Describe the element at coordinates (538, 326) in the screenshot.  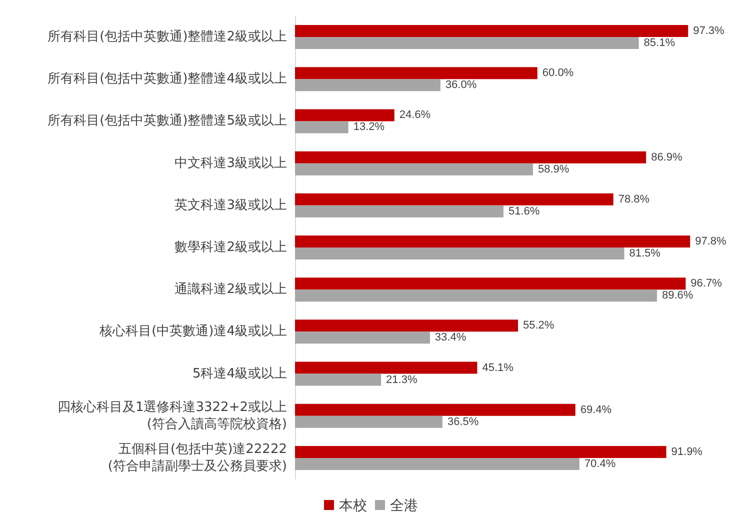
I see `data-label: 55.2%` at that location.